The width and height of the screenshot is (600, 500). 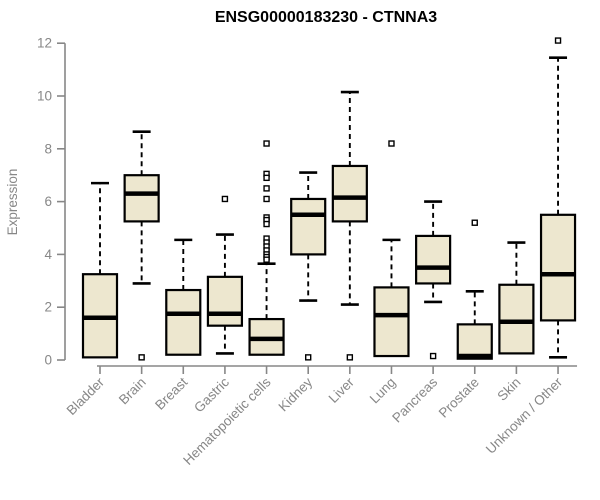 What do you see at coordinates (44, 96) in the screenshot?
I see `y-tick-label: 10` at bounding box center [44, 96].